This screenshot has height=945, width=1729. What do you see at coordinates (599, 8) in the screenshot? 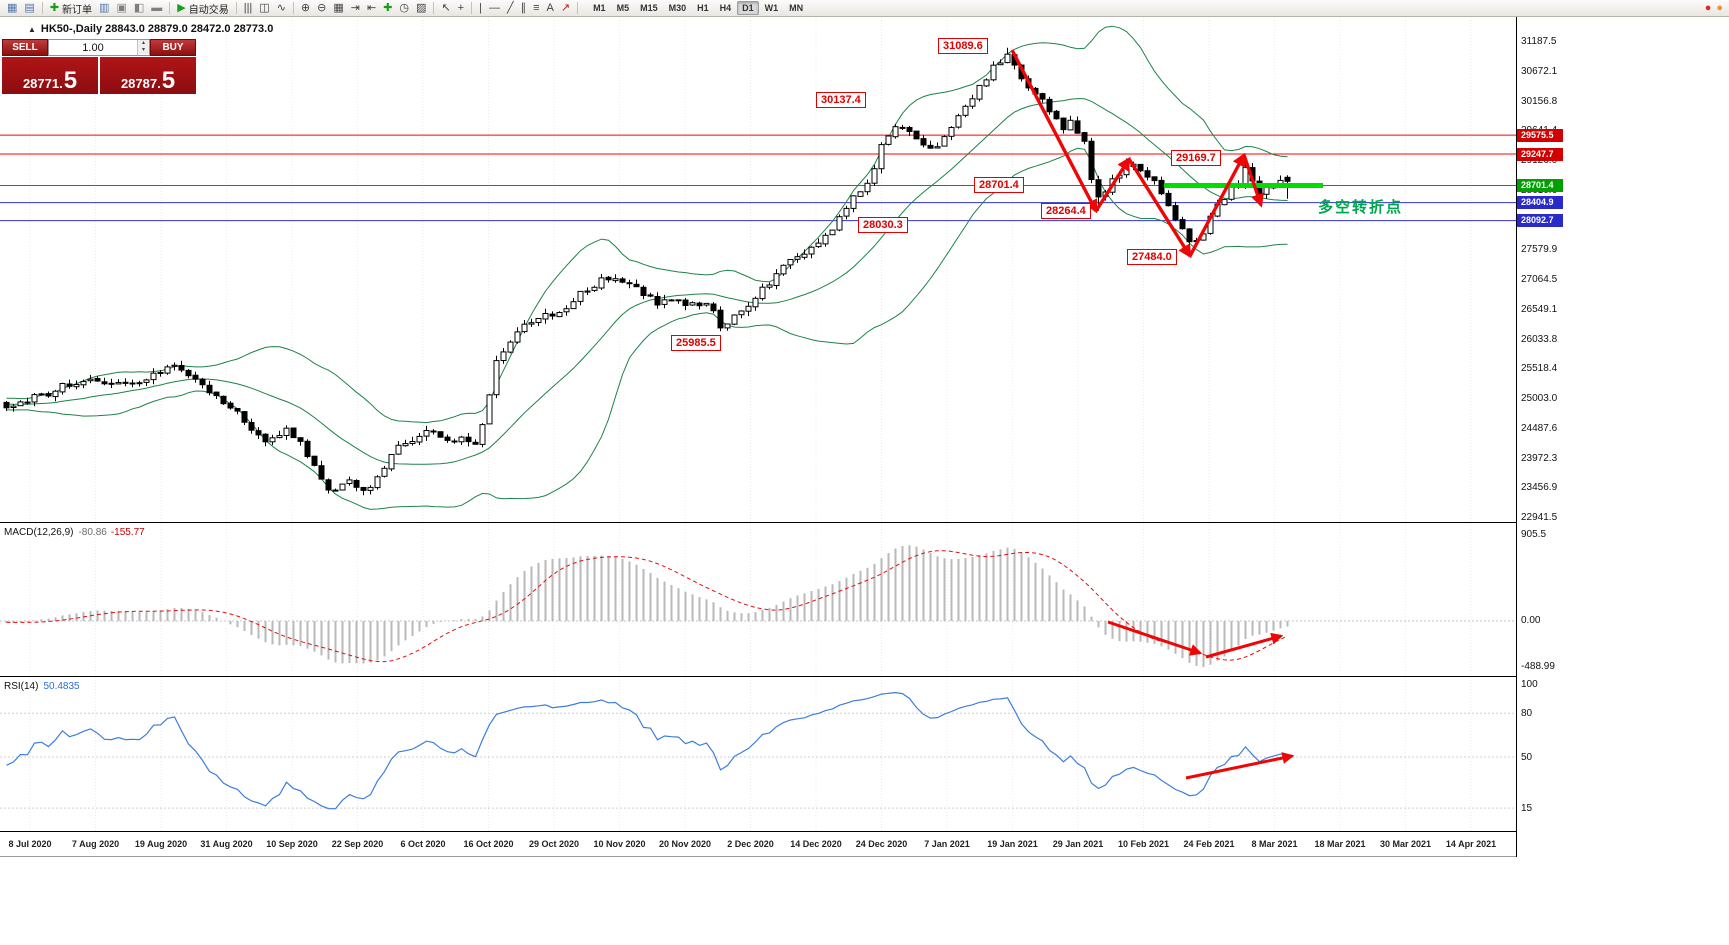
I see `timeframe-m1: M1` at bounding box center [599, 8].